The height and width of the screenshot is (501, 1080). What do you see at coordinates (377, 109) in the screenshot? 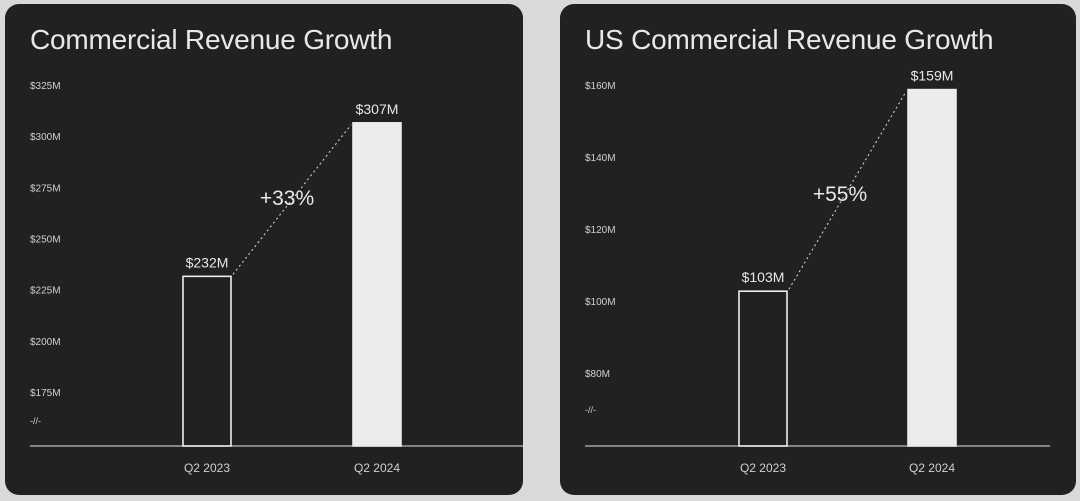
I see `bar-value-label: $307M` at bounding box center [377, 109].